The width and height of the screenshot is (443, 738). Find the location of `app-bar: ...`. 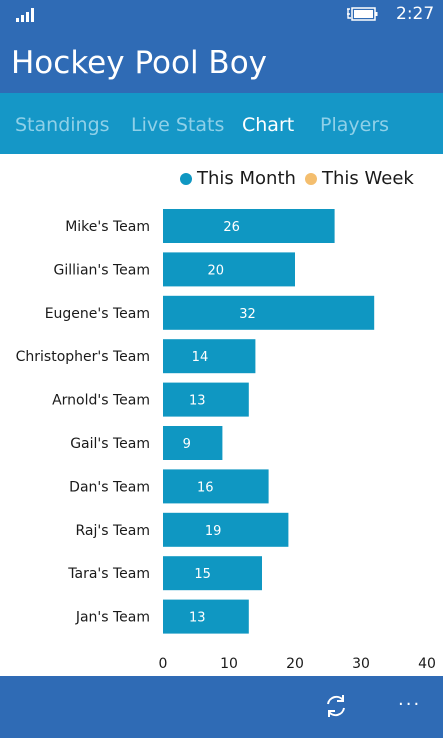

app-bar: ... is located at coordinates (221, 707).